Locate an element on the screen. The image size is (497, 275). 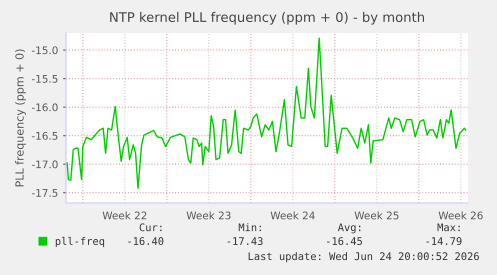
text: -14.79 is located at coordinates (444, 241).